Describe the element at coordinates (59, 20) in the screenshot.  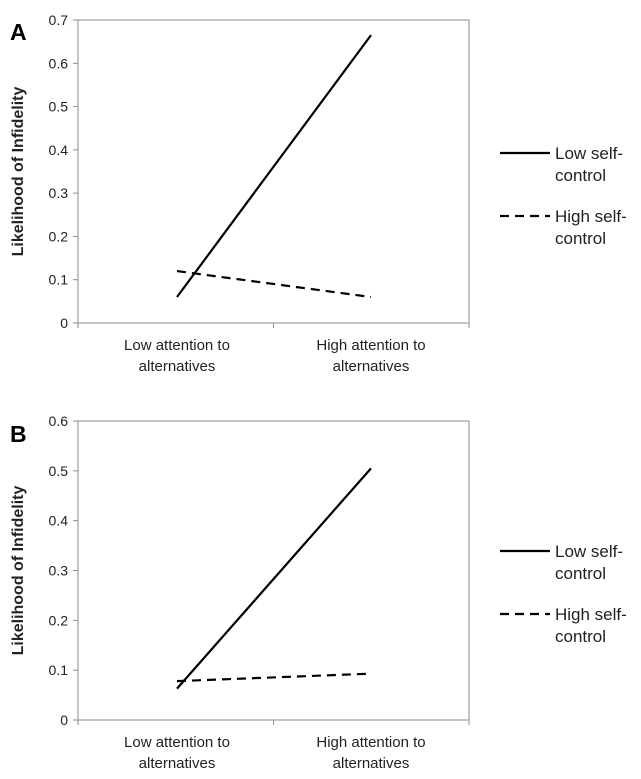
I see `y-tick-label: 0.7` at that location.